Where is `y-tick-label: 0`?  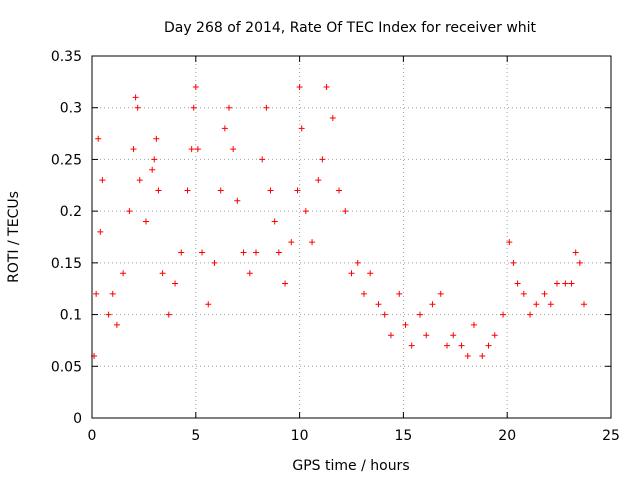 y-tick-label: 0 is located at coordinates (77, 419).